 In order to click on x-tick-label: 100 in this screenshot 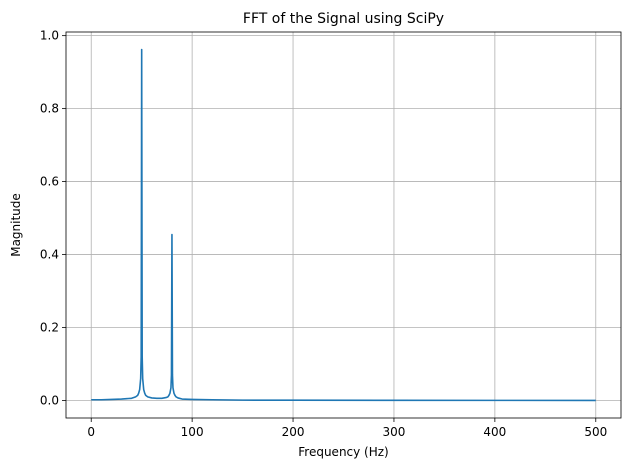, I will do `click(192, 432)`.